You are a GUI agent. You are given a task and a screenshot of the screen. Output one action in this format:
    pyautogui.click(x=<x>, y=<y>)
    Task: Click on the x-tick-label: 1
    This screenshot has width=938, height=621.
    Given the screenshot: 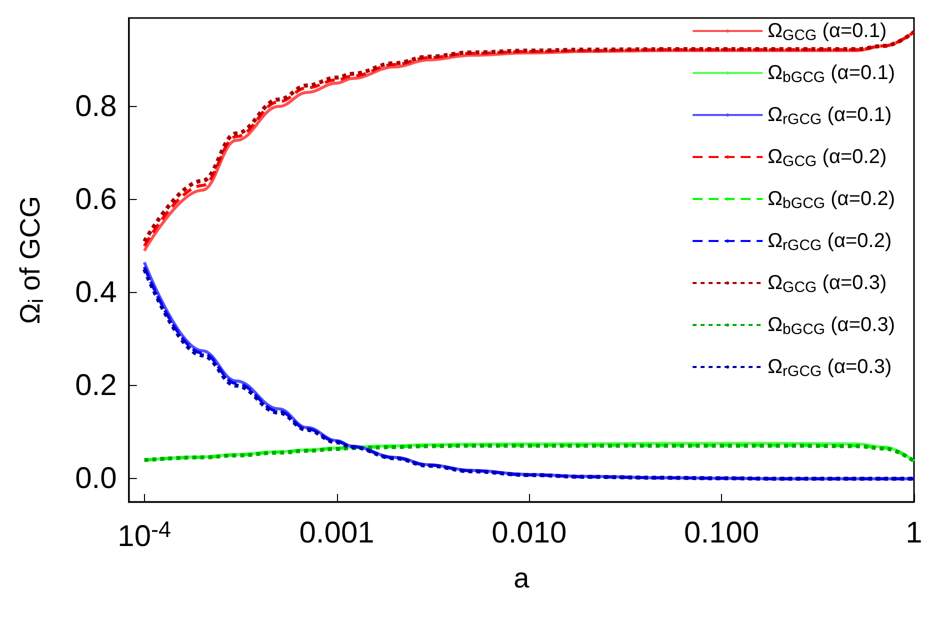 What is the action you would take?
    pyautogui.click(x=914, y=533)
    